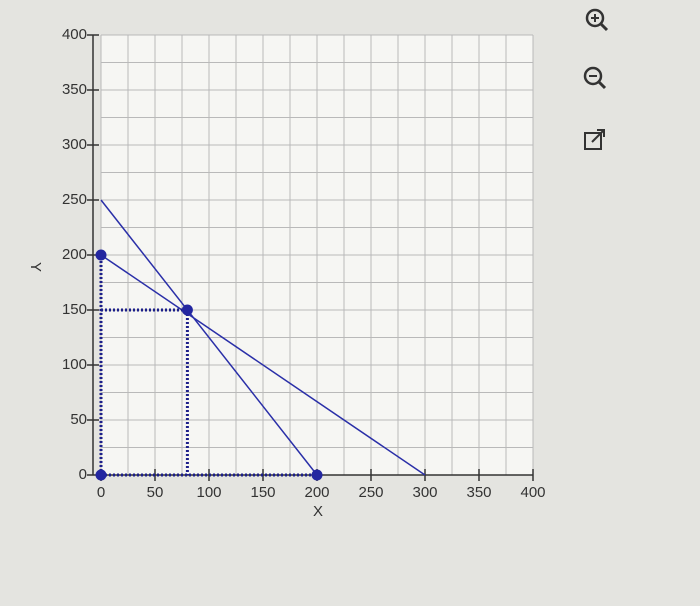 The width and height of the screenshot is (700, 606). What do you see at coordinates (597, 20) in the screenshot?
I see `zoom-in-button` at bounding box center [597, 20].